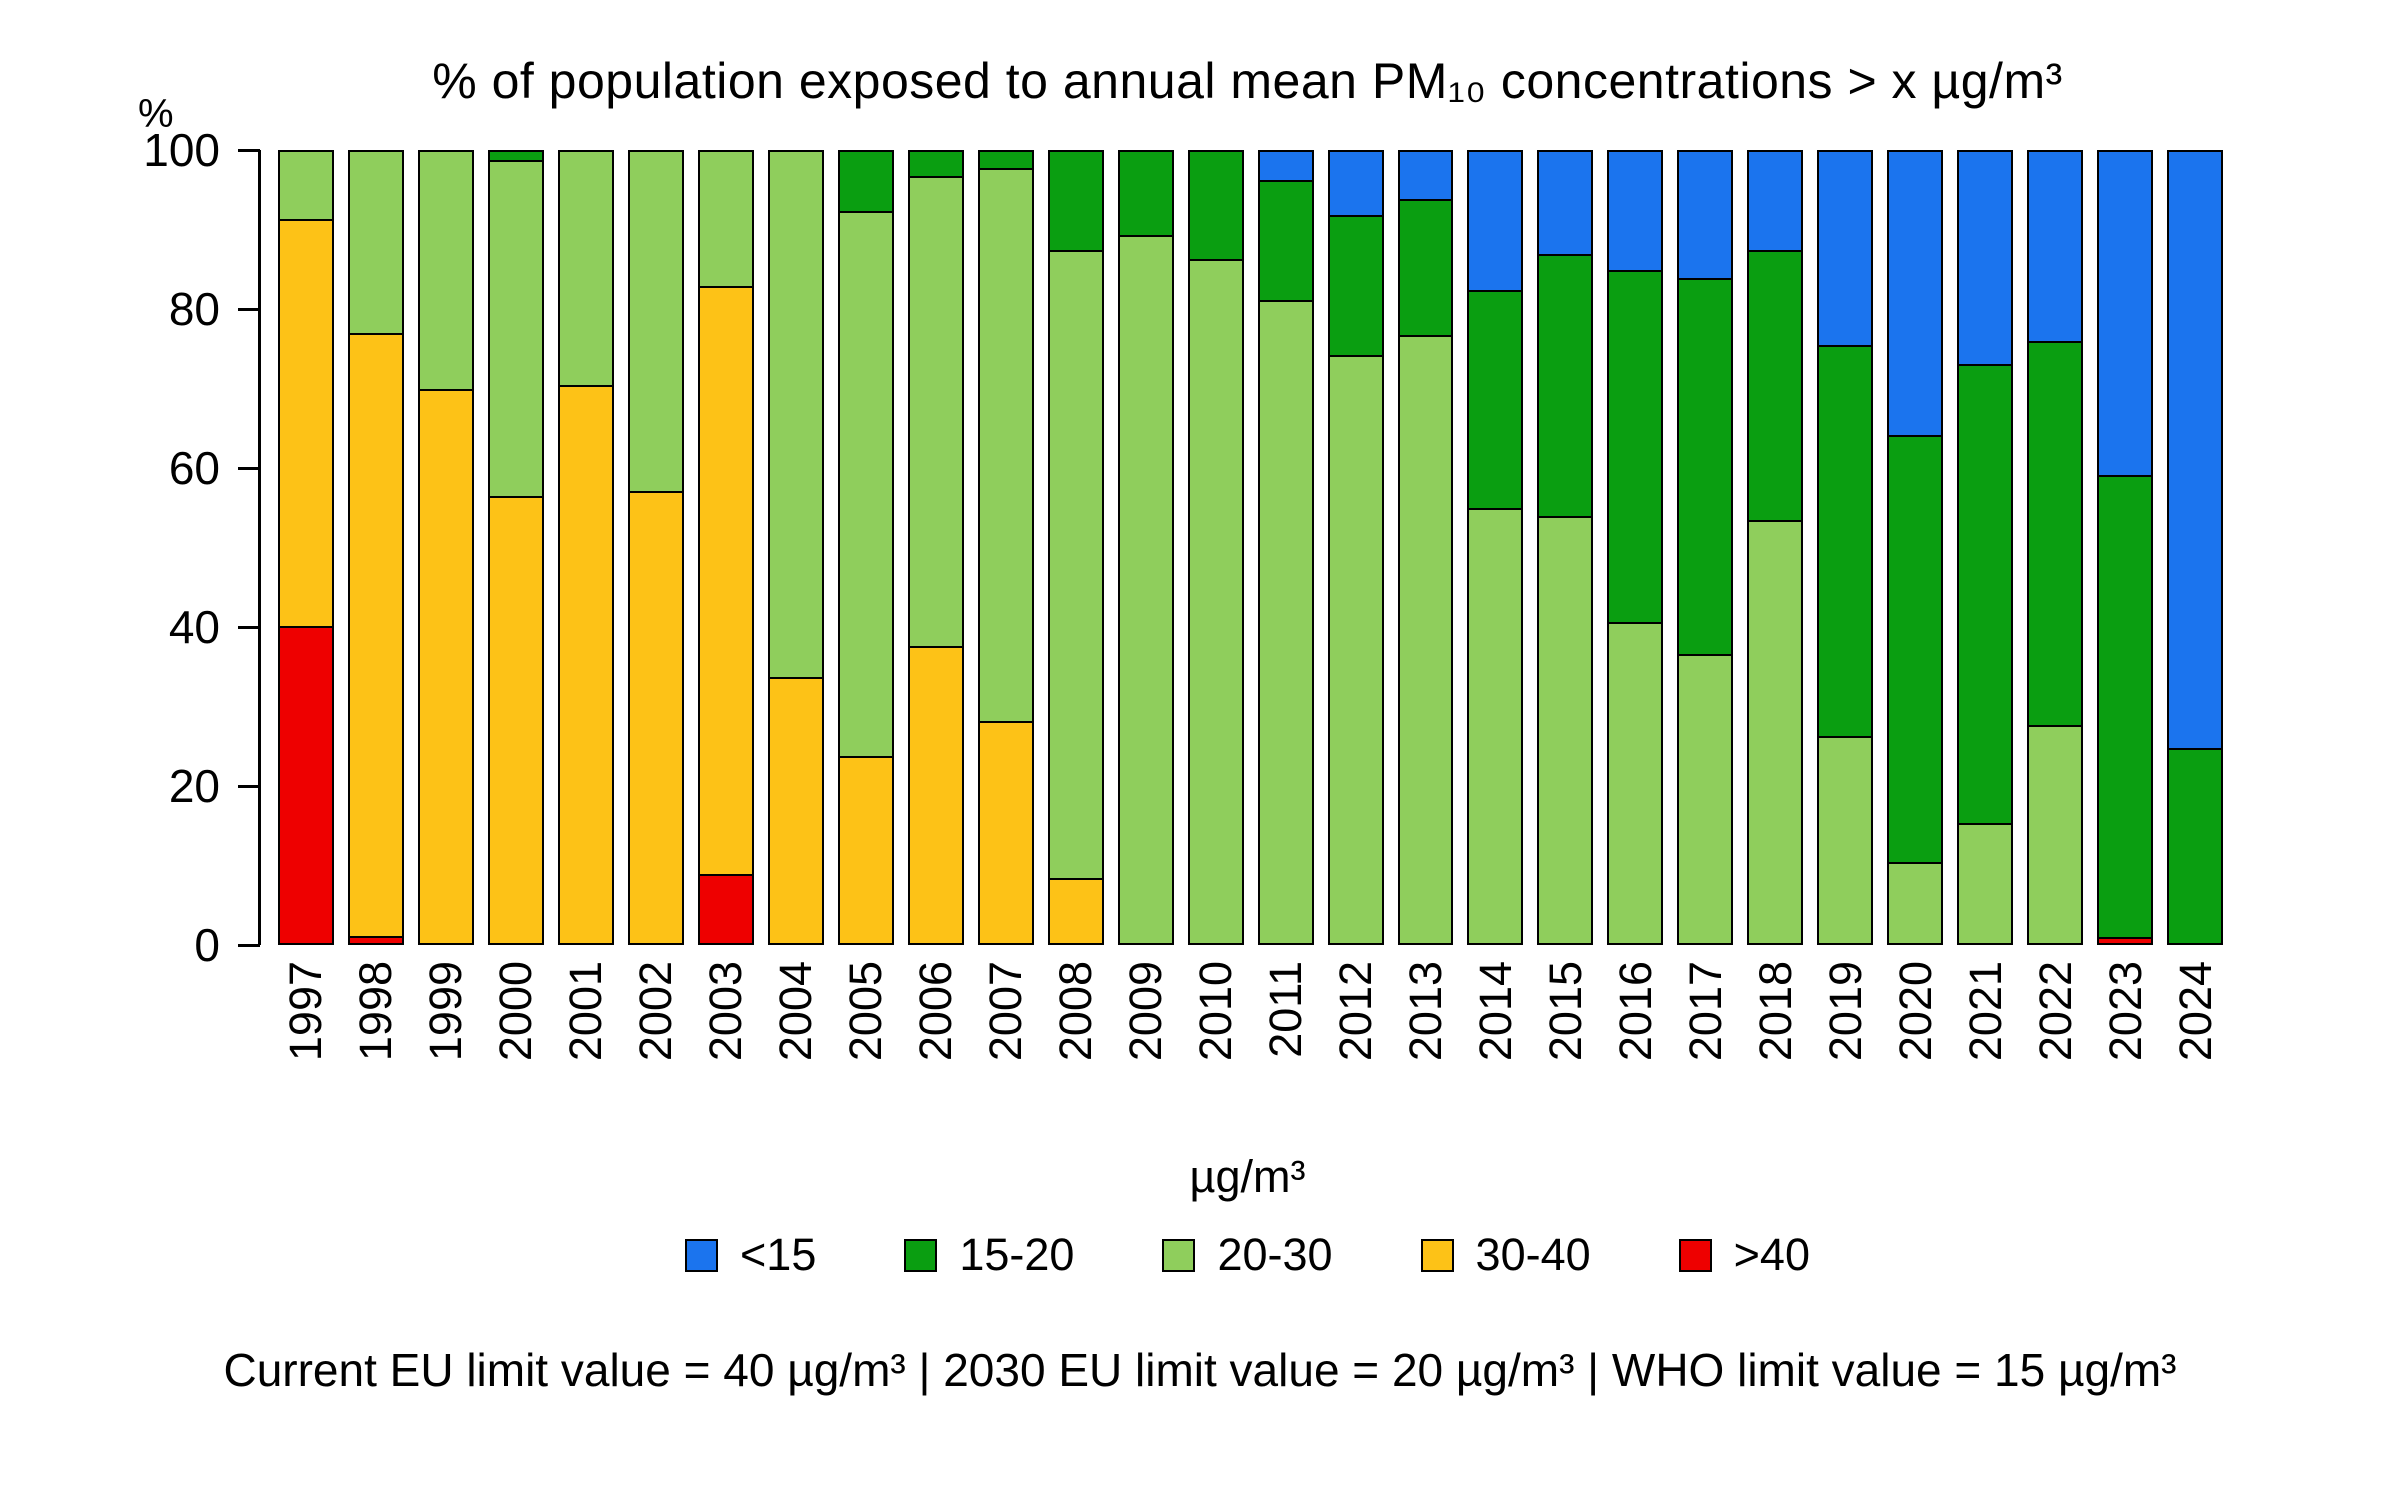 This screenshot has height=1500, width=2400. I want to click on legend-item: <15, so click(750, 1255).